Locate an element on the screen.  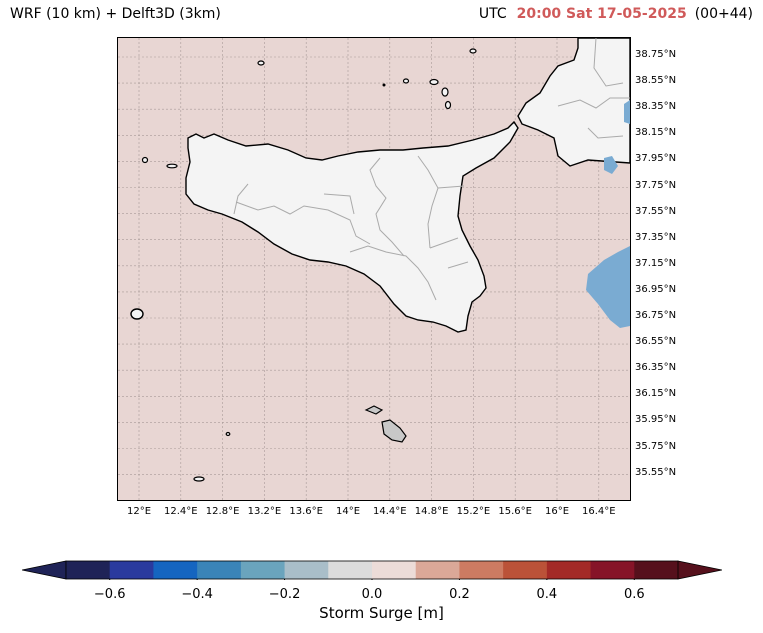
longitude-label: 15.2°E is located at coordinates (473, 511).